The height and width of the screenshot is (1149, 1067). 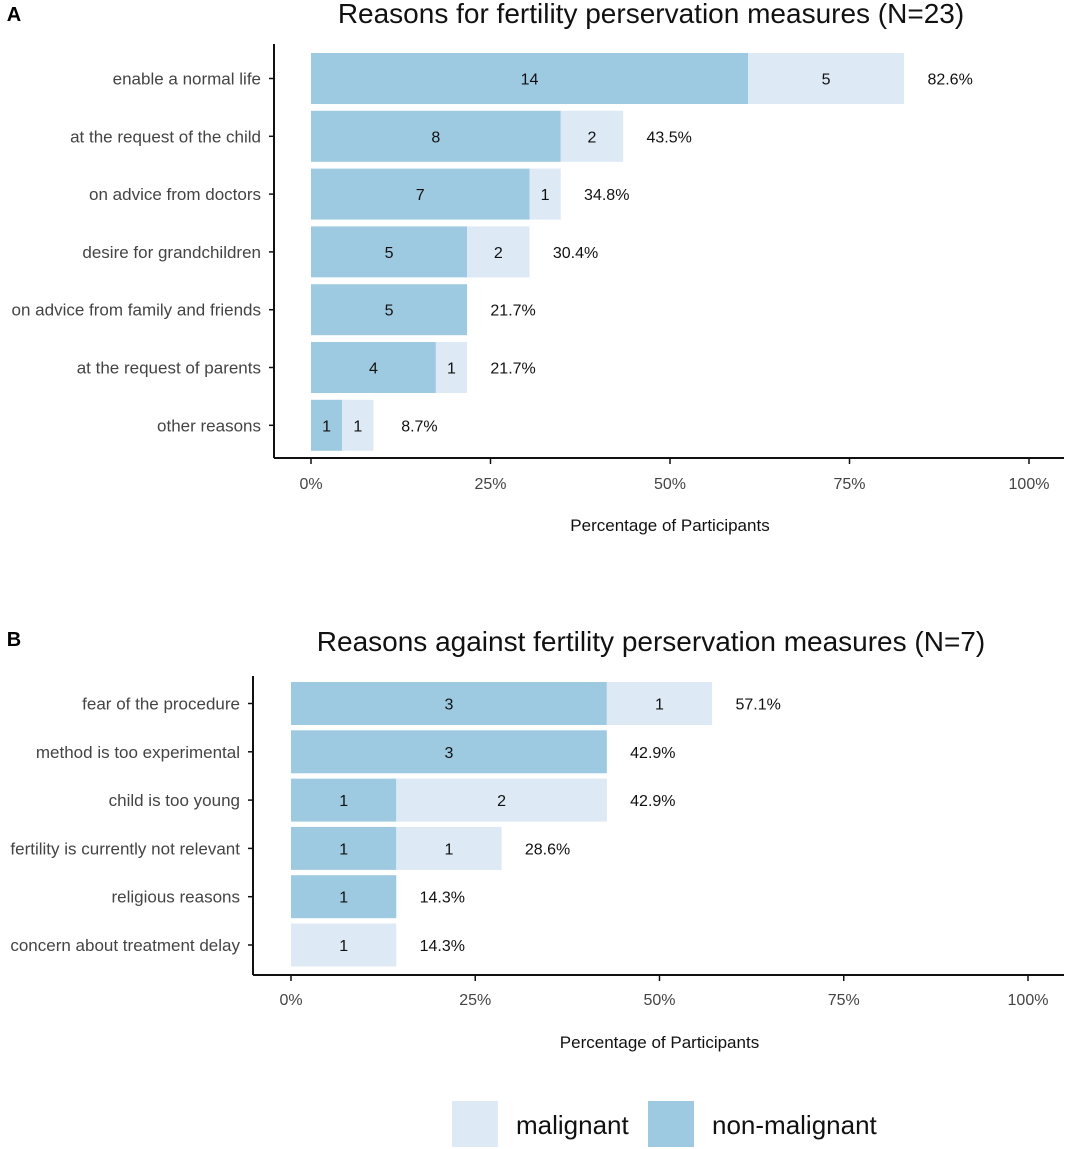 I want to click on category-label: on advice from doctors, so click(x=175, y=194).